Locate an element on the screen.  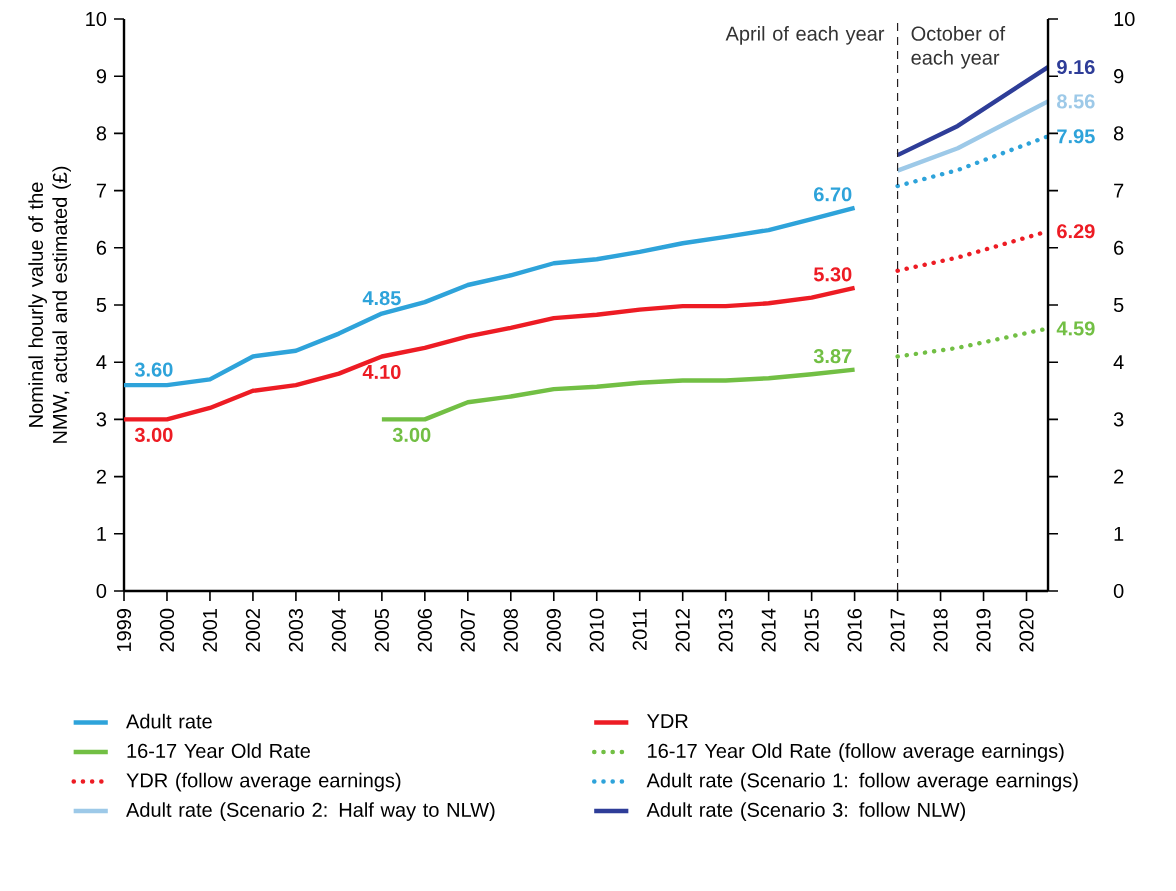
data-label: 4.59 is located at coordinates (1075, 328).